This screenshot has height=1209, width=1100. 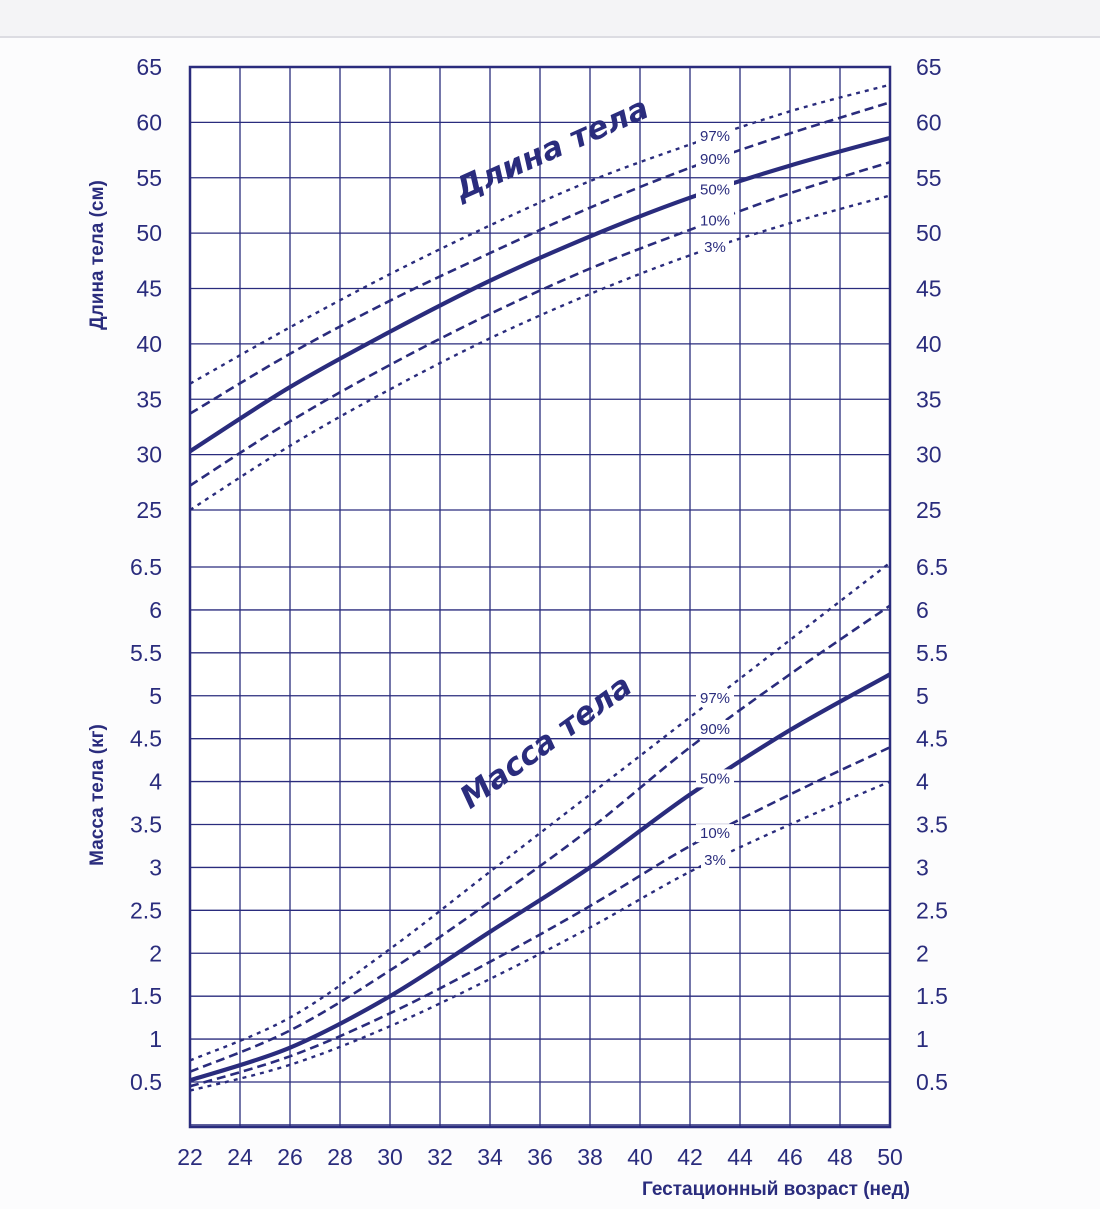 I want to click on y-tick-label-right: 45, so click(x=929, y=289).